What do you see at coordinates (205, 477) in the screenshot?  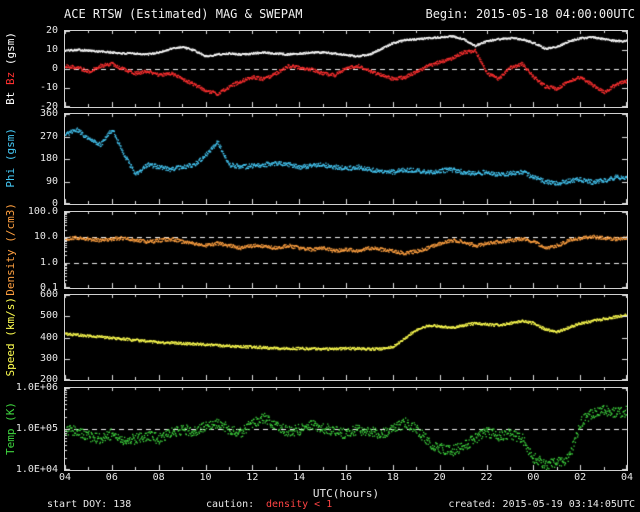 I see `x-tick-label: 10` at bounding box center [205, 477].